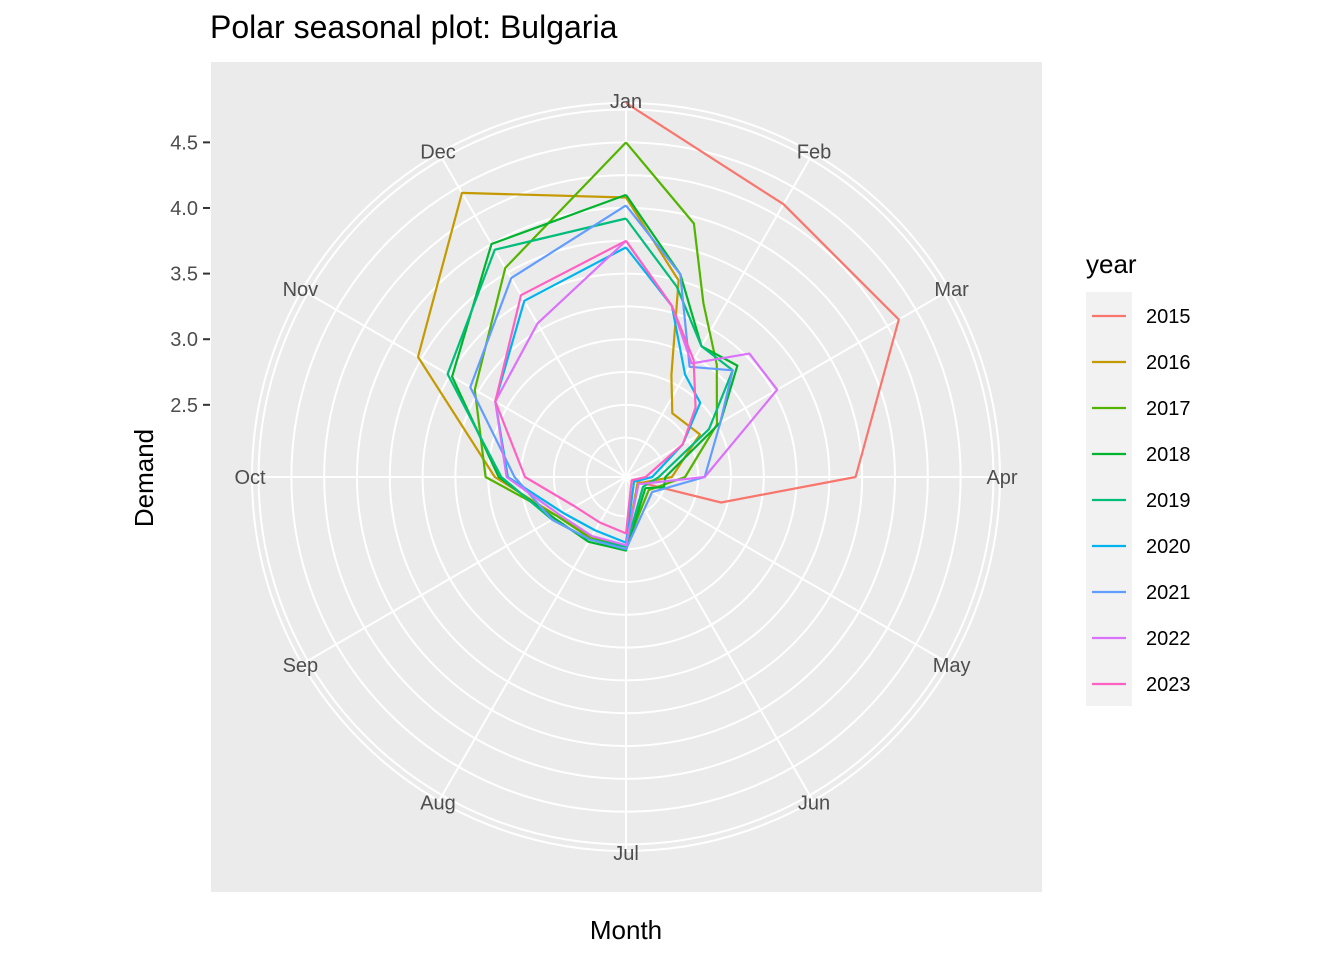  I want to click on legend-label-2015: 2015, so click(1168, 317).